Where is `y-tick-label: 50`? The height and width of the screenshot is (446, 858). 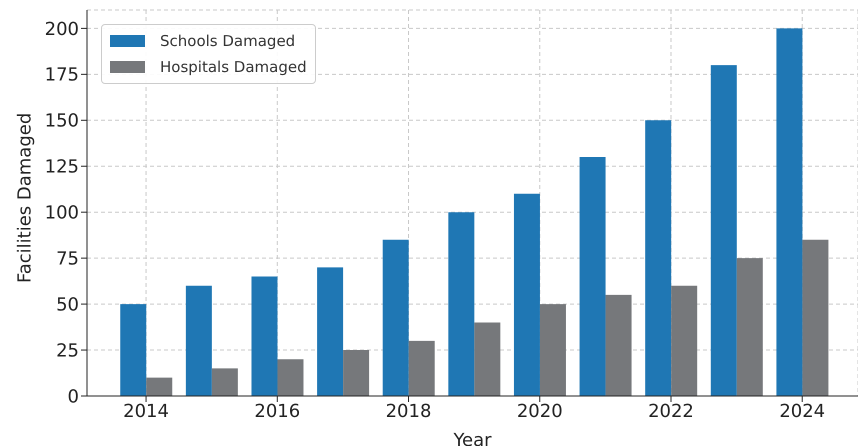
y-tick-label: 50 is located at coordinates (67, 305).